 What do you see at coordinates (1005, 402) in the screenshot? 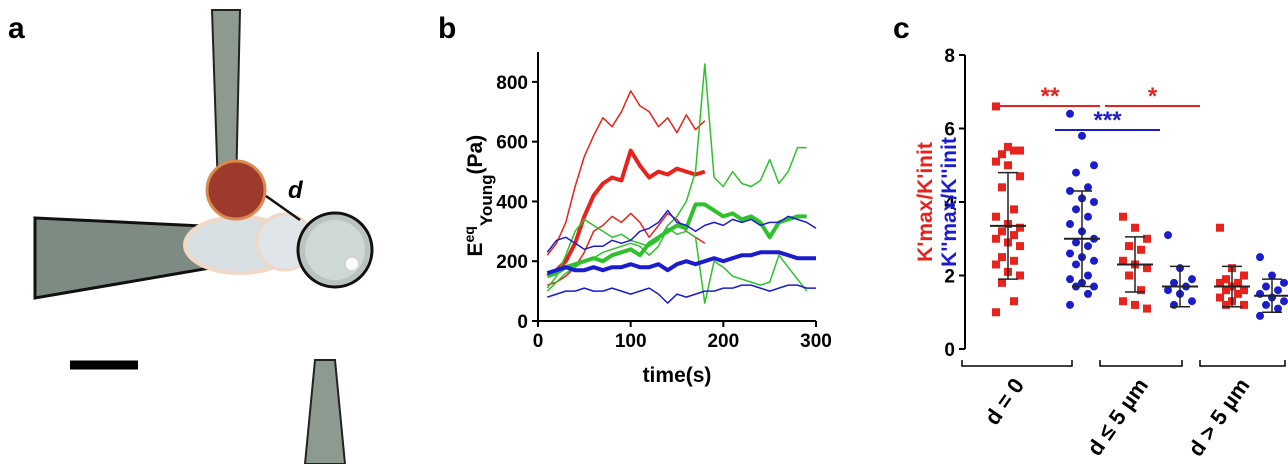
I see `x-tick-label: d = 0` at bounding box center [1005, 402].